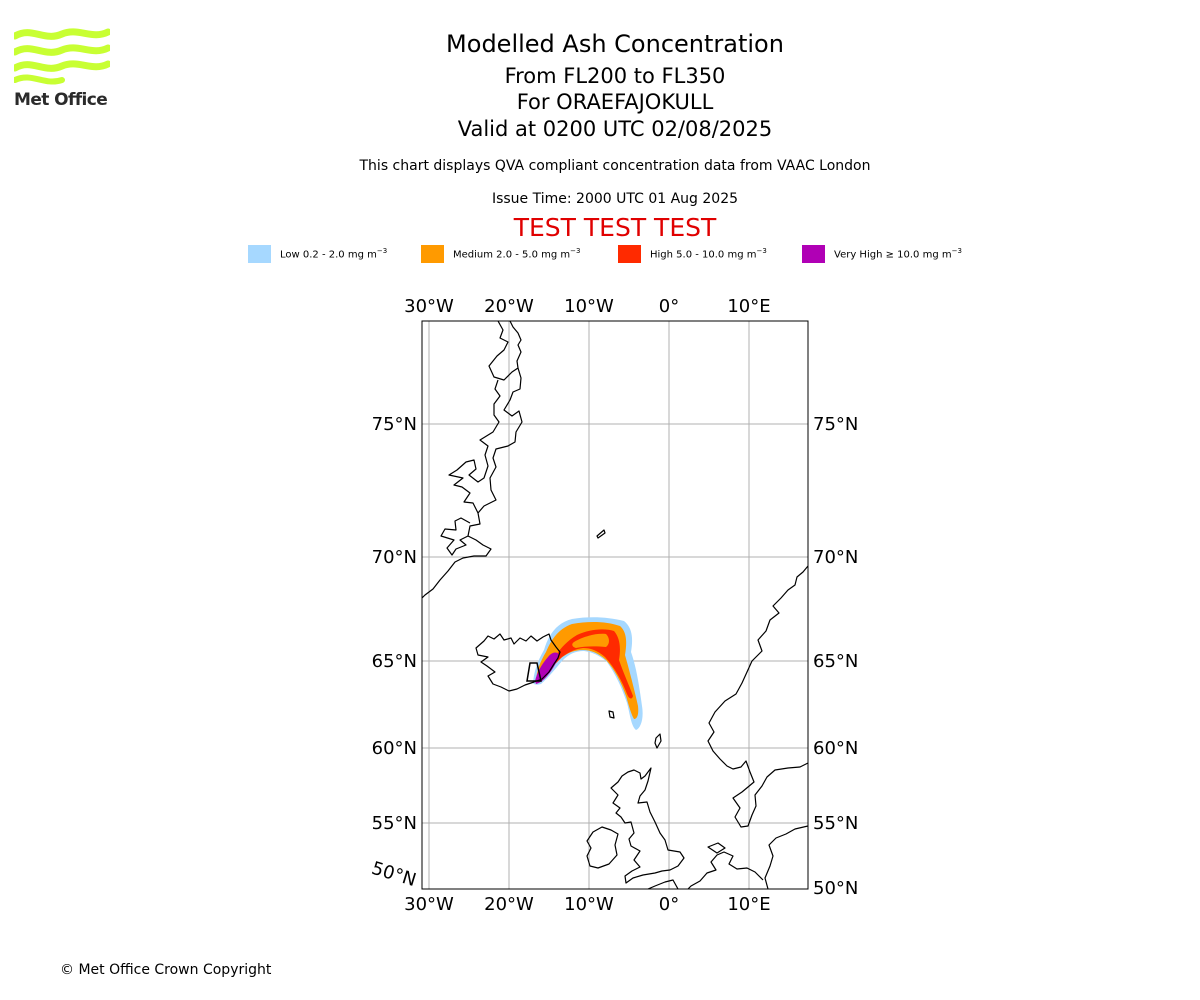 This screenshot has height=1000, width=1200. I want to click on lon-label-top-20w: 20°W, so click(509, 306).